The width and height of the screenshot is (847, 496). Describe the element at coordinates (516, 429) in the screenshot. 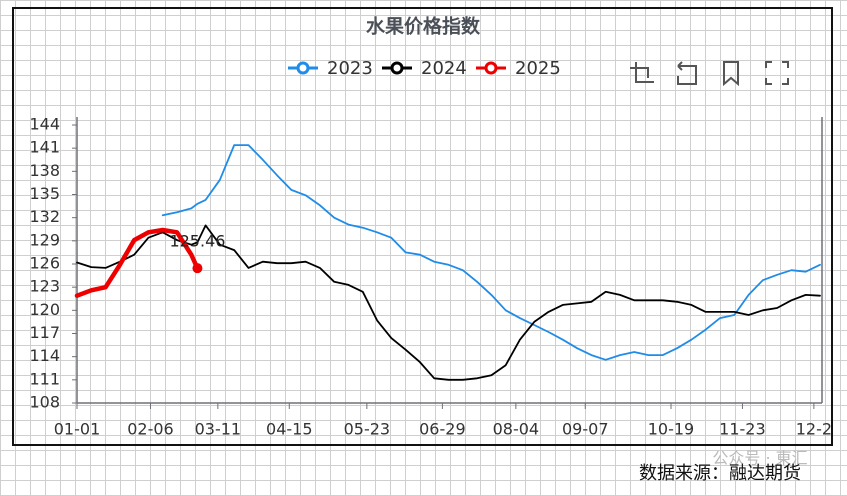

I see `x-tick-label: 08-04` at that location.